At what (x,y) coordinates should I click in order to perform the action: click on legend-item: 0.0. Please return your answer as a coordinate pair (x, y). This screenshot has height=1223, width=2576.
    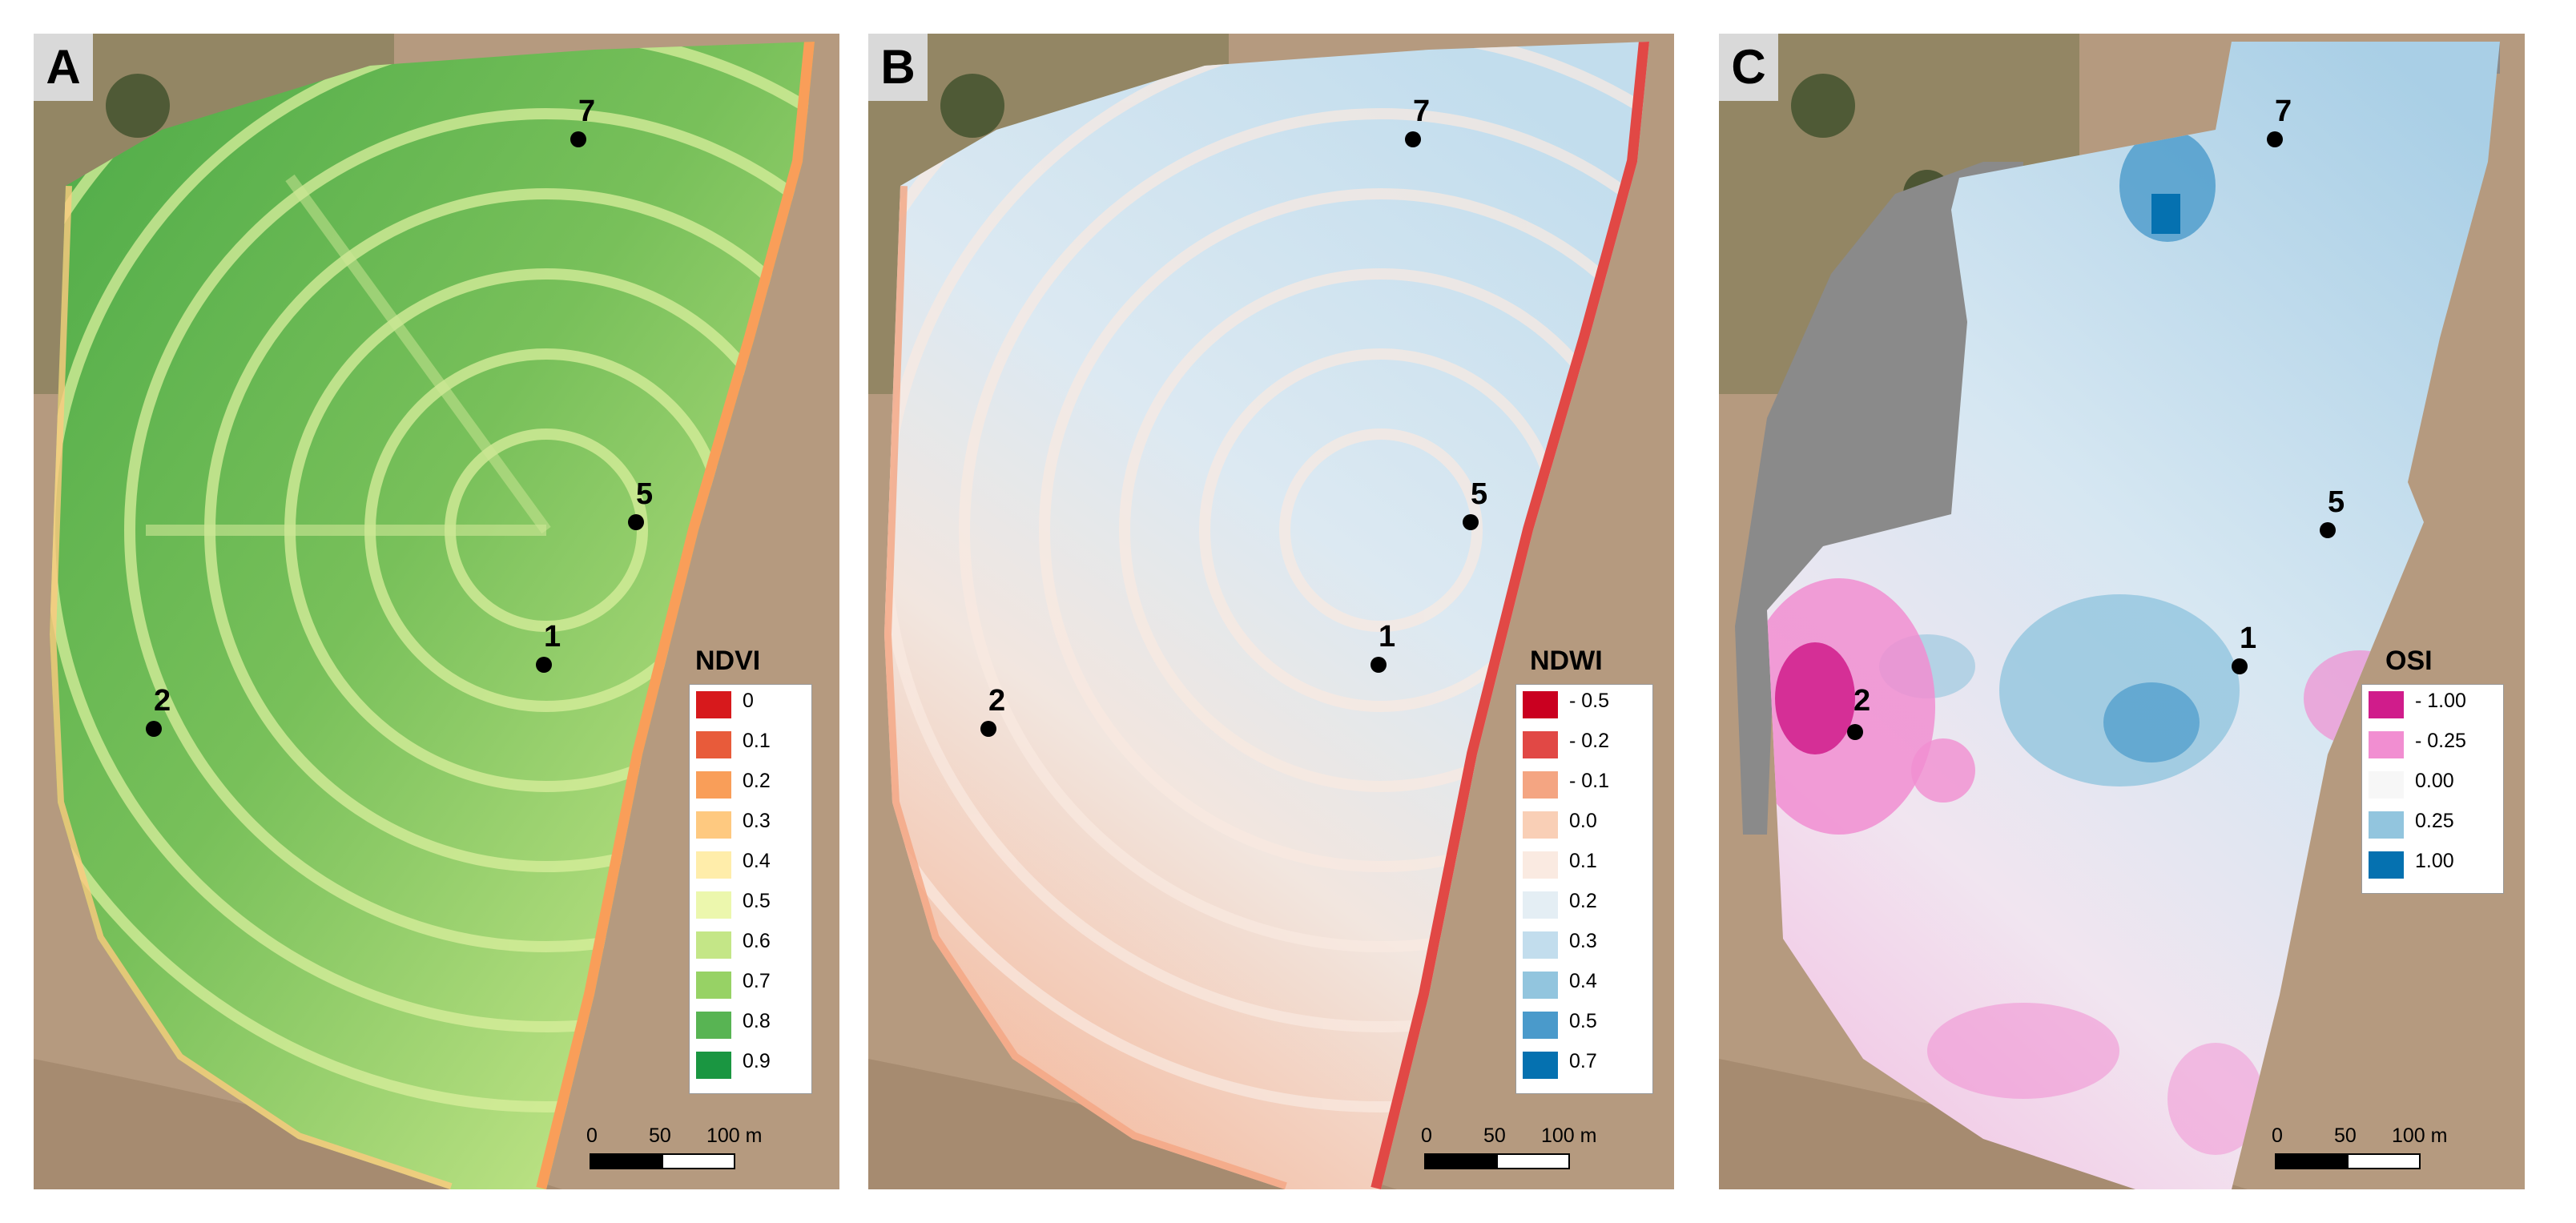
    Looking at the image, I should click on (1584, 825).